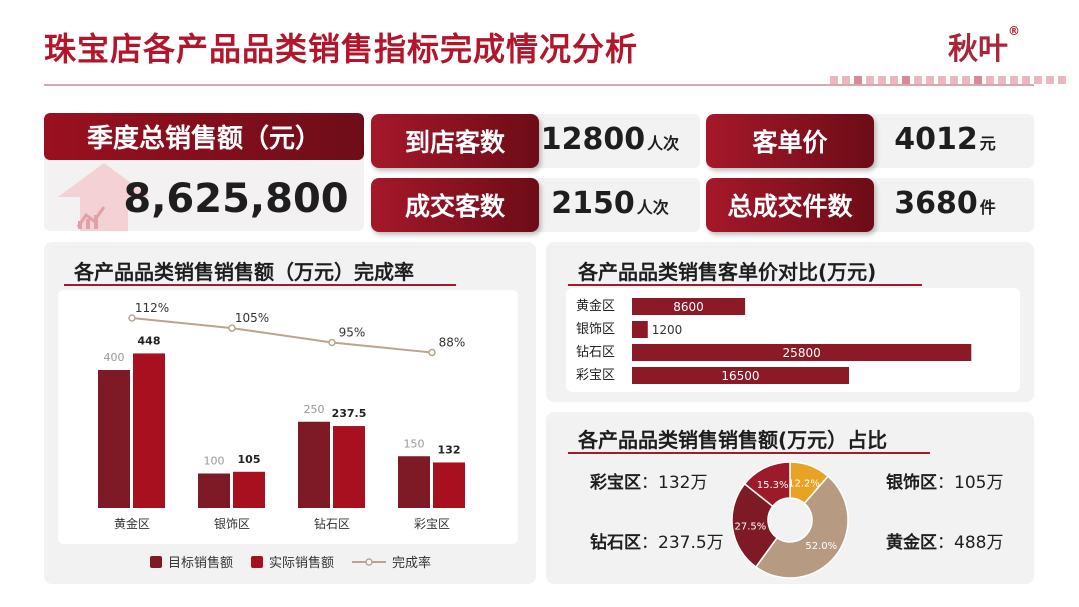 The height and width of the screenshot is (607, 1079). What do you see at coordinates (936, 203) in the screenshot?
I see `total-items-value: 3680` at bounding box center [936, 203].